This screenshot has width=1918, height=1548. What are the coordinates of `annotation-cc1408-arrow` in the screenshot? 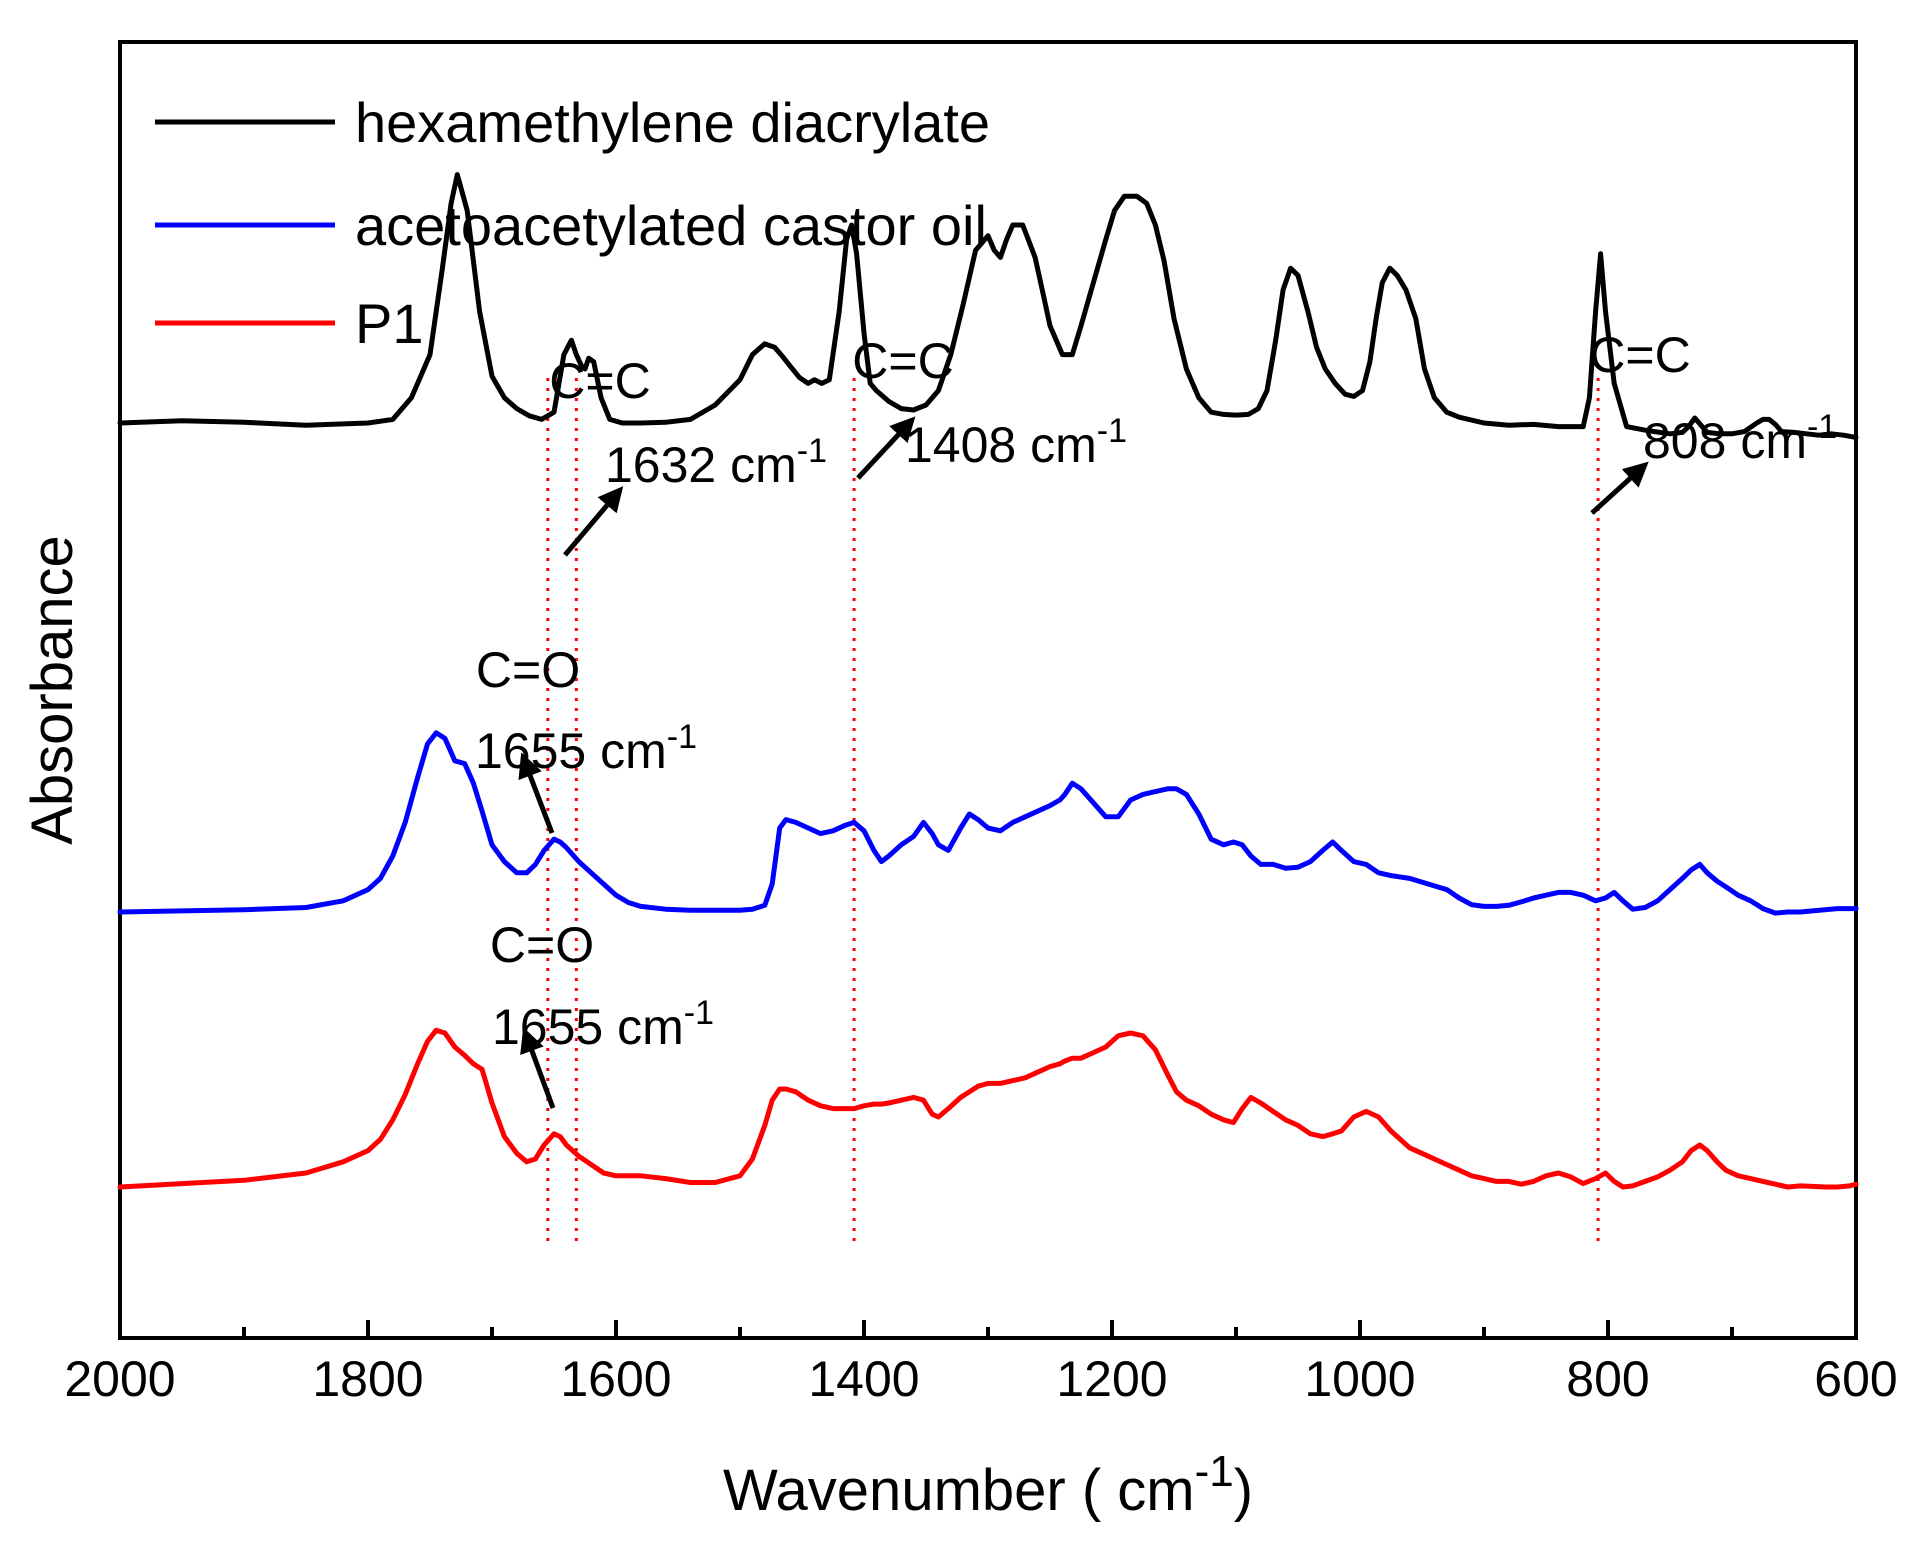 It's located at (886, 448).